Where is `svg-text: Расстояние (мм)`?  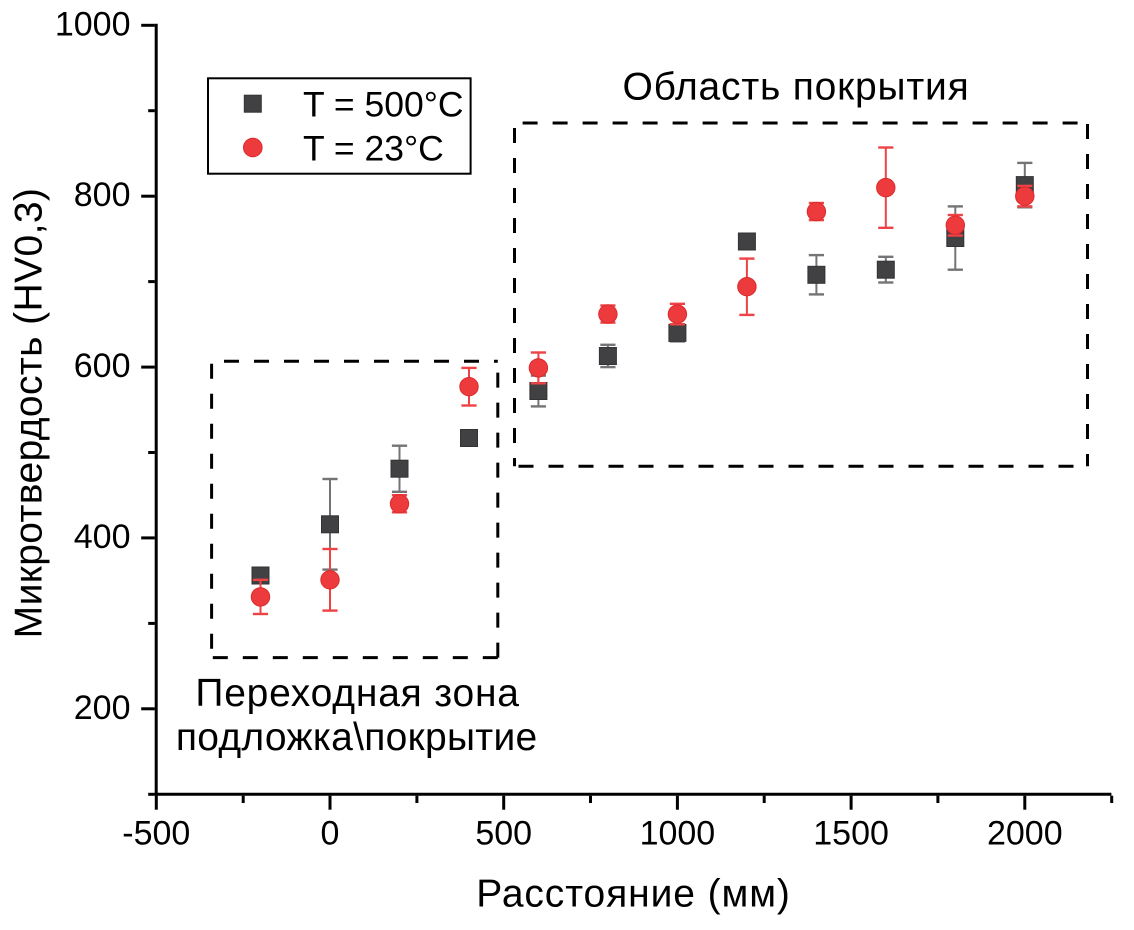 svg-text: Расстояние (мм) is located at coordinates (633, 894).